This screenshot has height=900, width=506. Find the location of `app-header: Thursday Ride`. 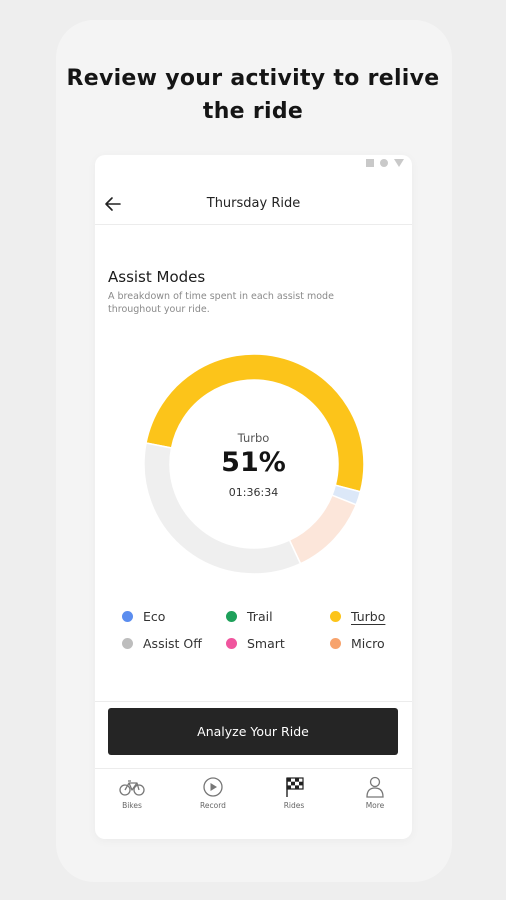

app-header: Thursday Ride is located at coordinates (253, 204).